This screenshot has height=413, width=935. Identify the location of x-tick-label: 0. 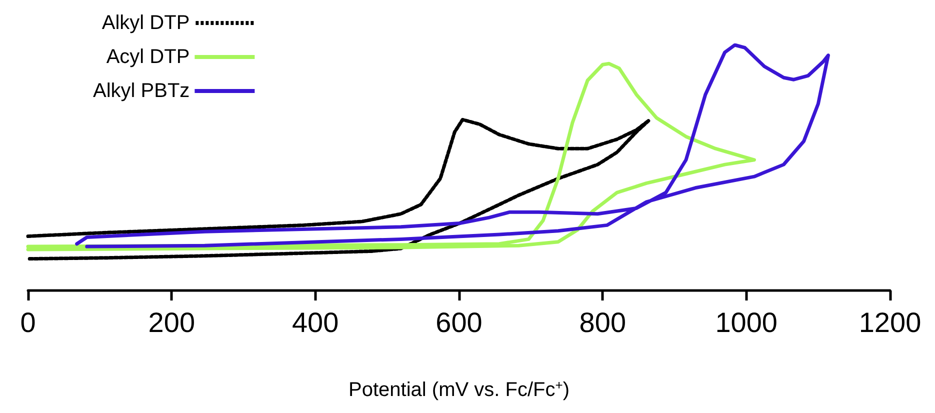
(28, 322).